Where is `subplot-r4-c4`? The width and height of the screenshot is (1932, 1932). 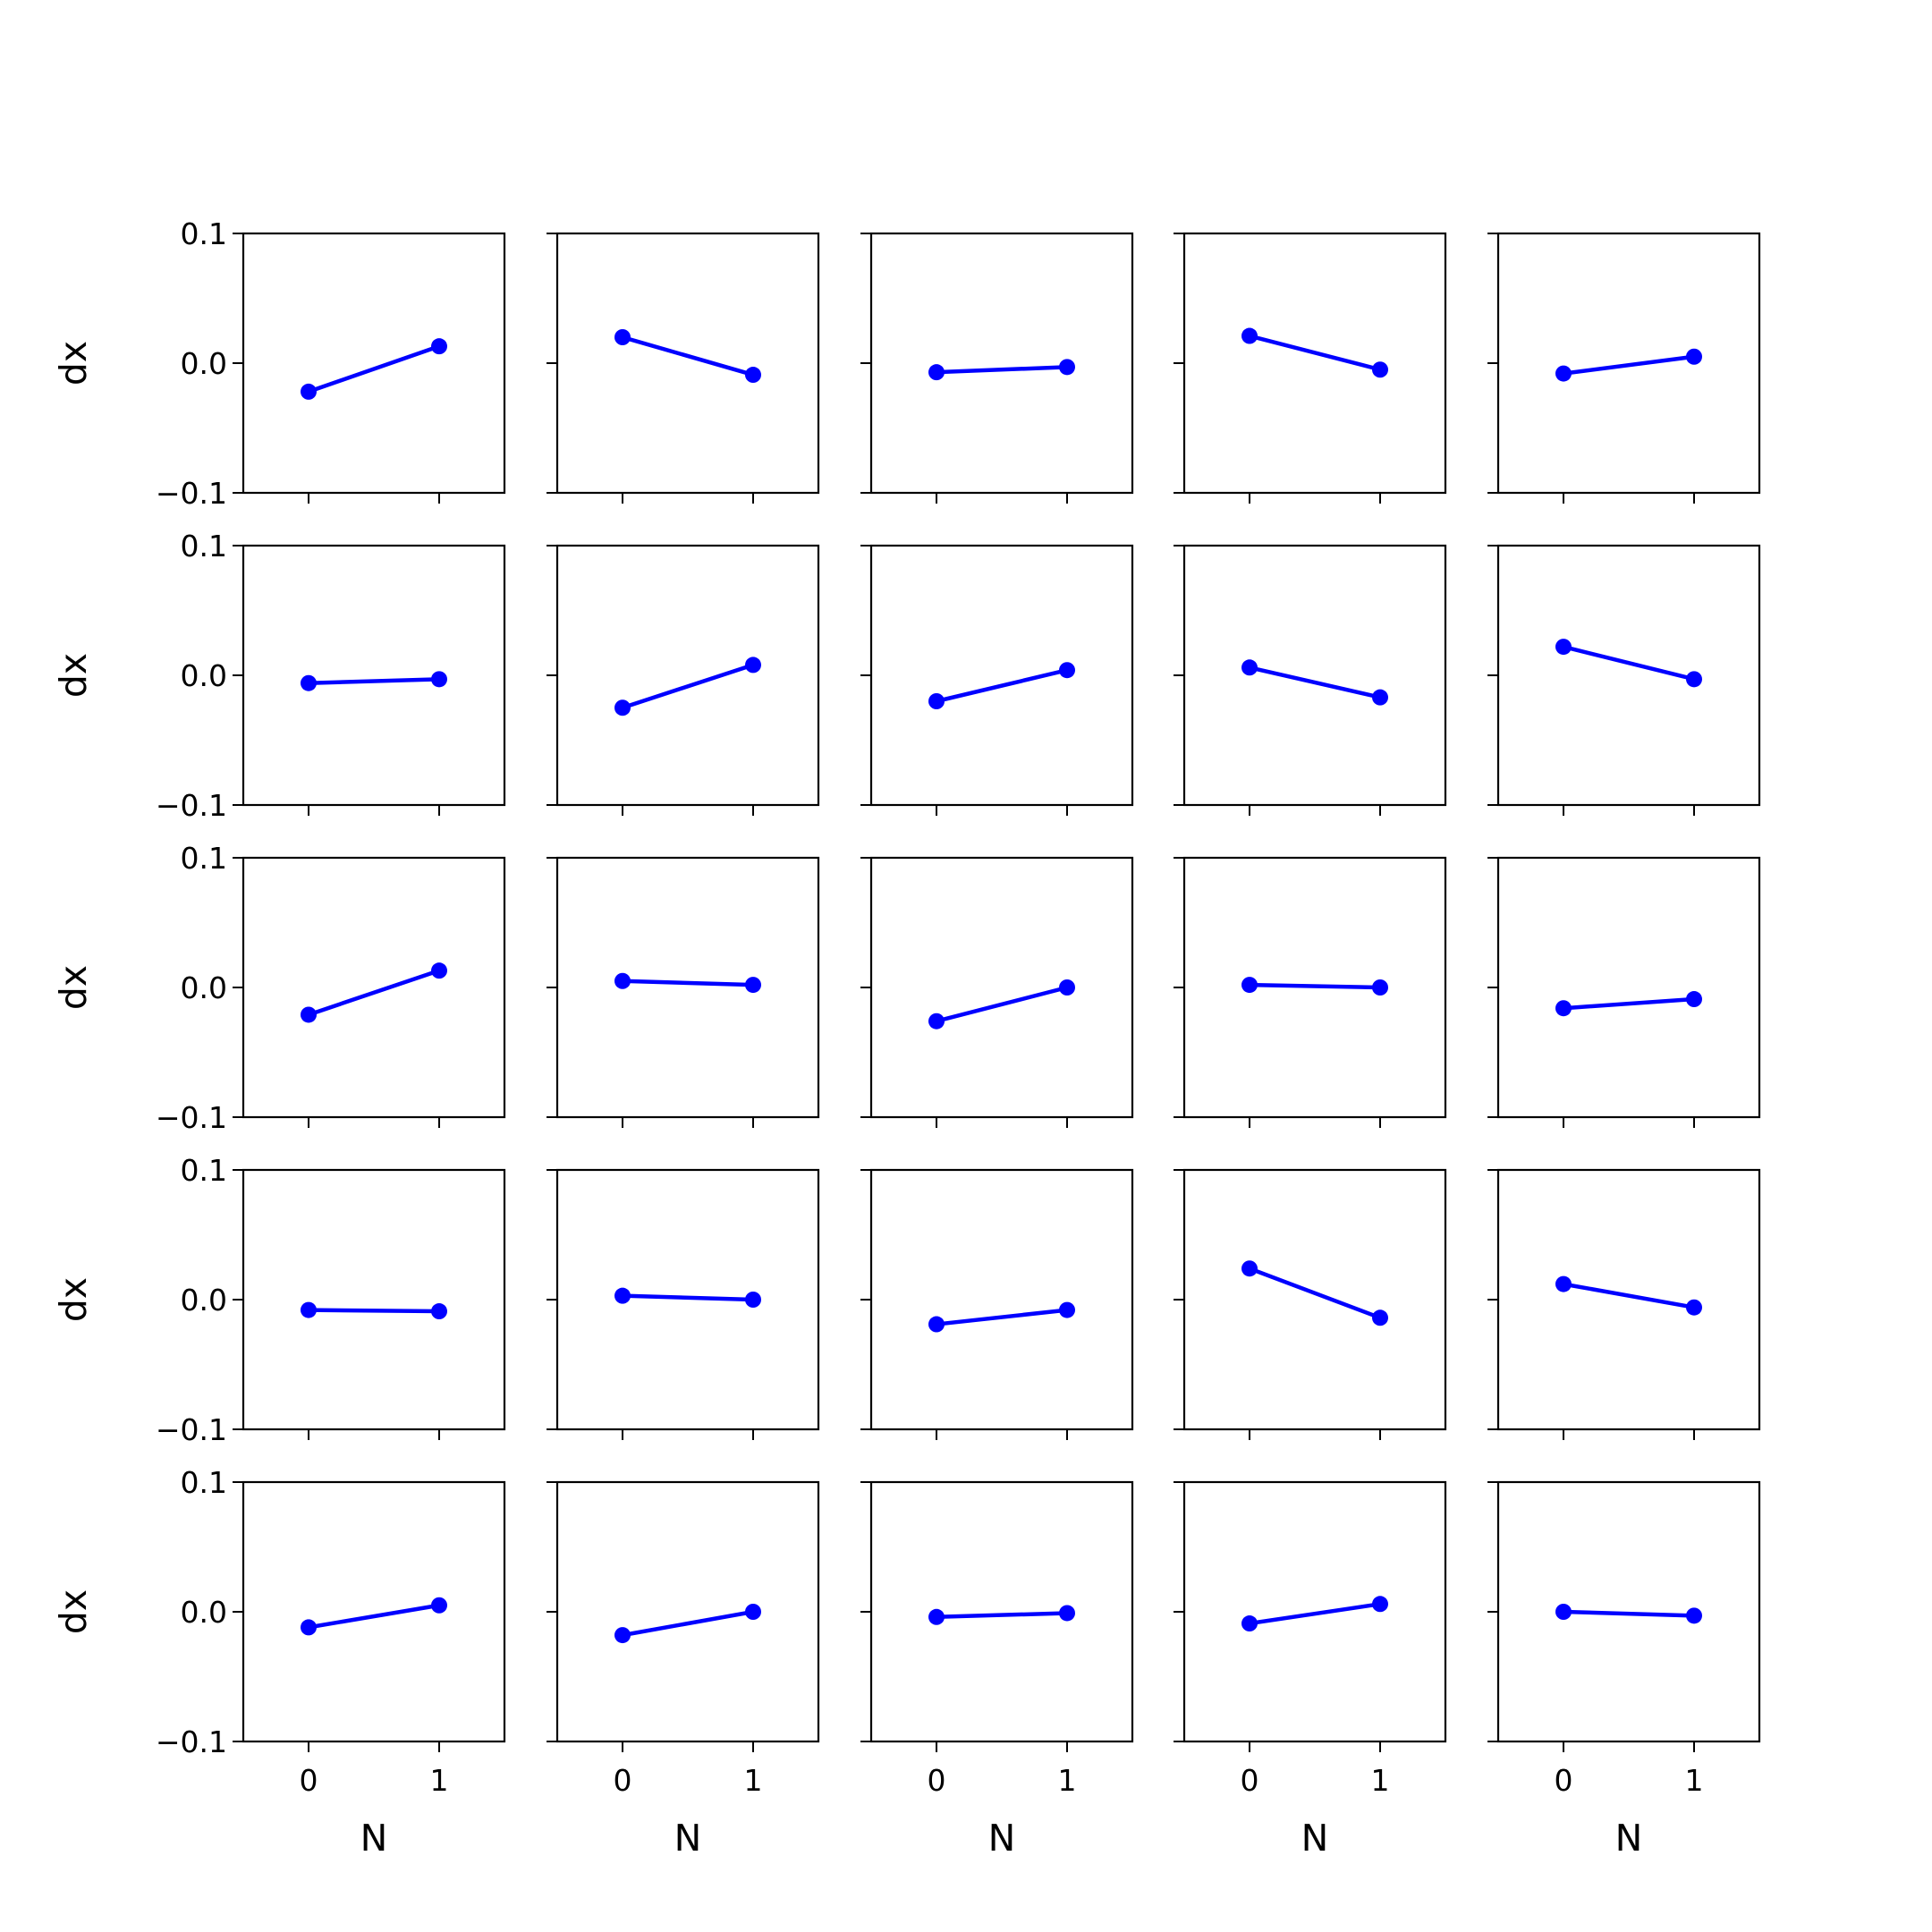
subplot-r4-c4 is located at coordinates (1310, 1304).